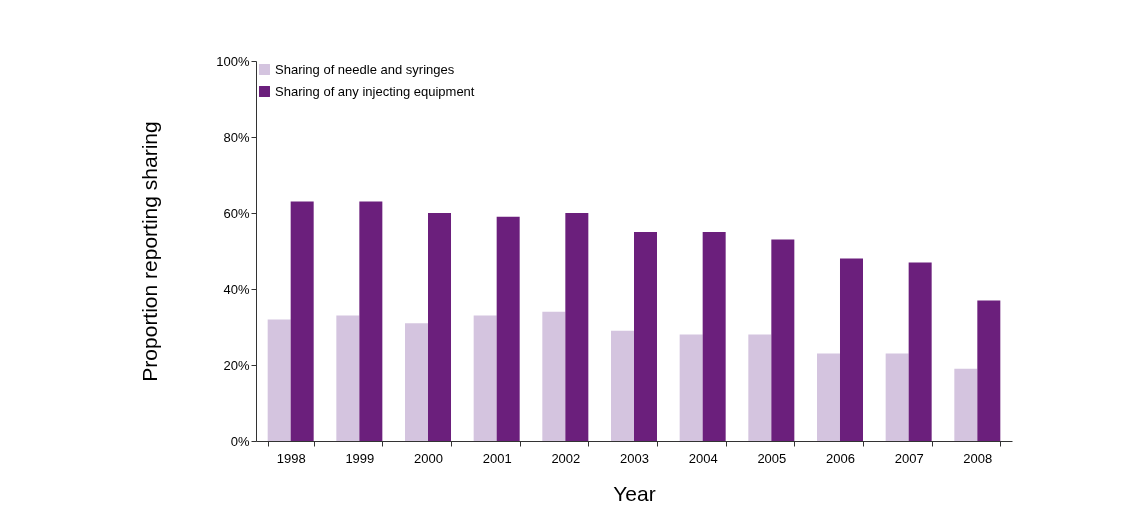 The image size is (1142, 527). Describe the element at coordinates (236, 289) in the screenshot. I see `y-tick-label: 40%` at that location.